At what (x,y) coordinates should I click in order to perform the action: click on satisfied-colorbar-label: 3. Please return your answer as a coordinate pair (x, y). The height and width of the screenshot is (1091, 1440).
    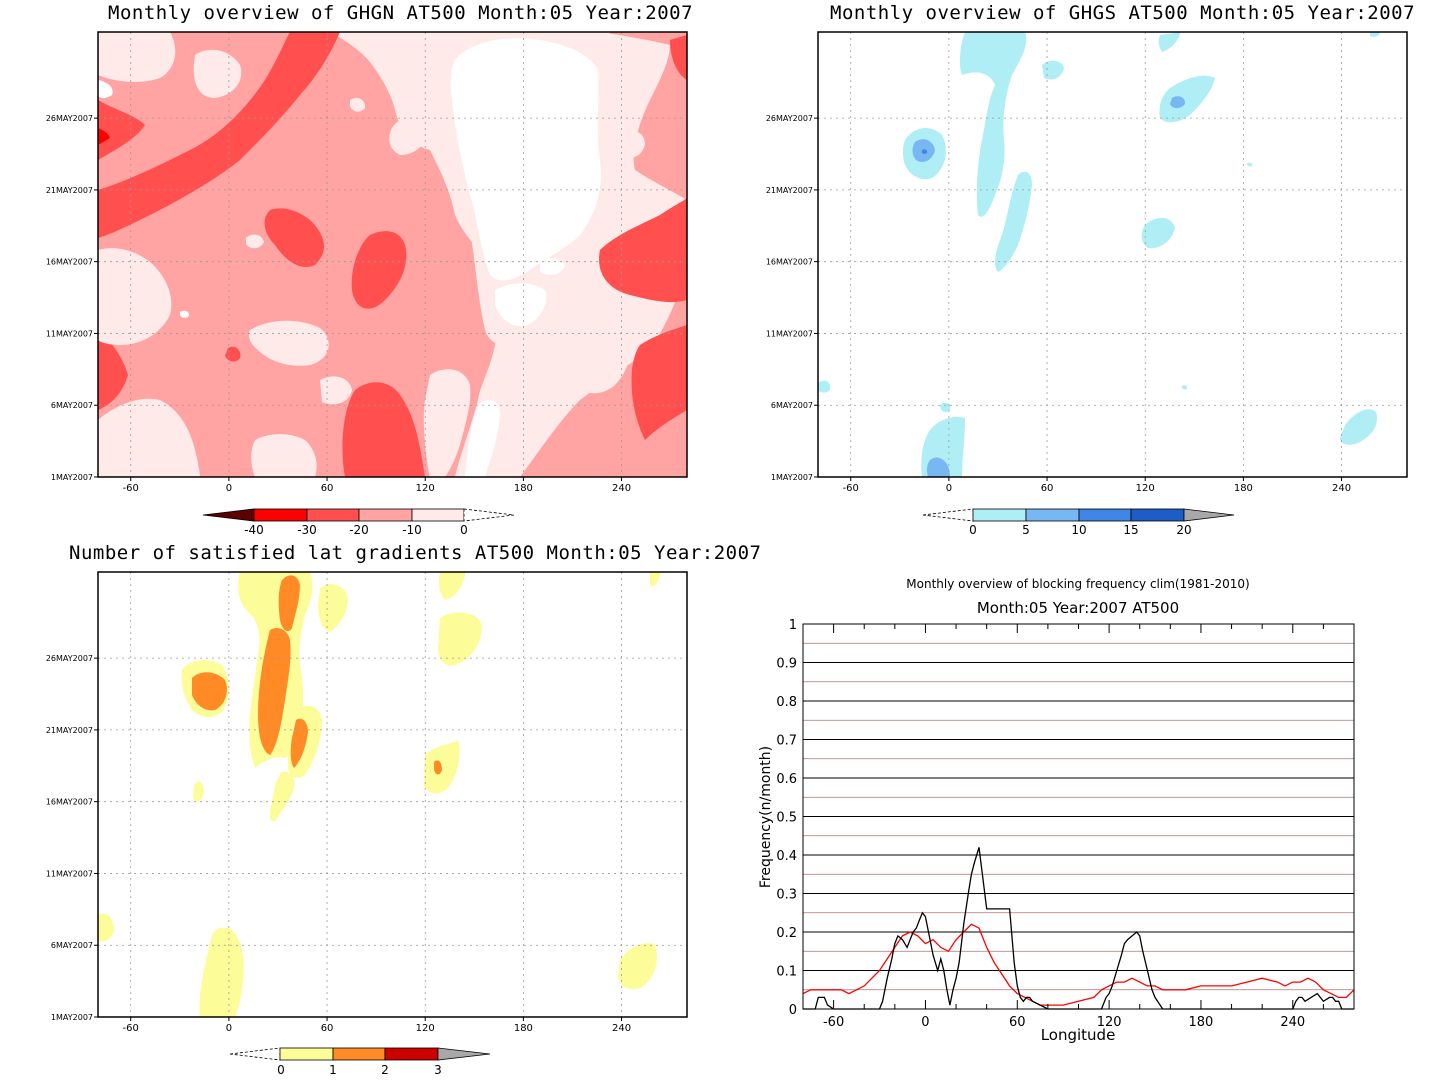
    Looking at the image, I should click on (438, 1070).